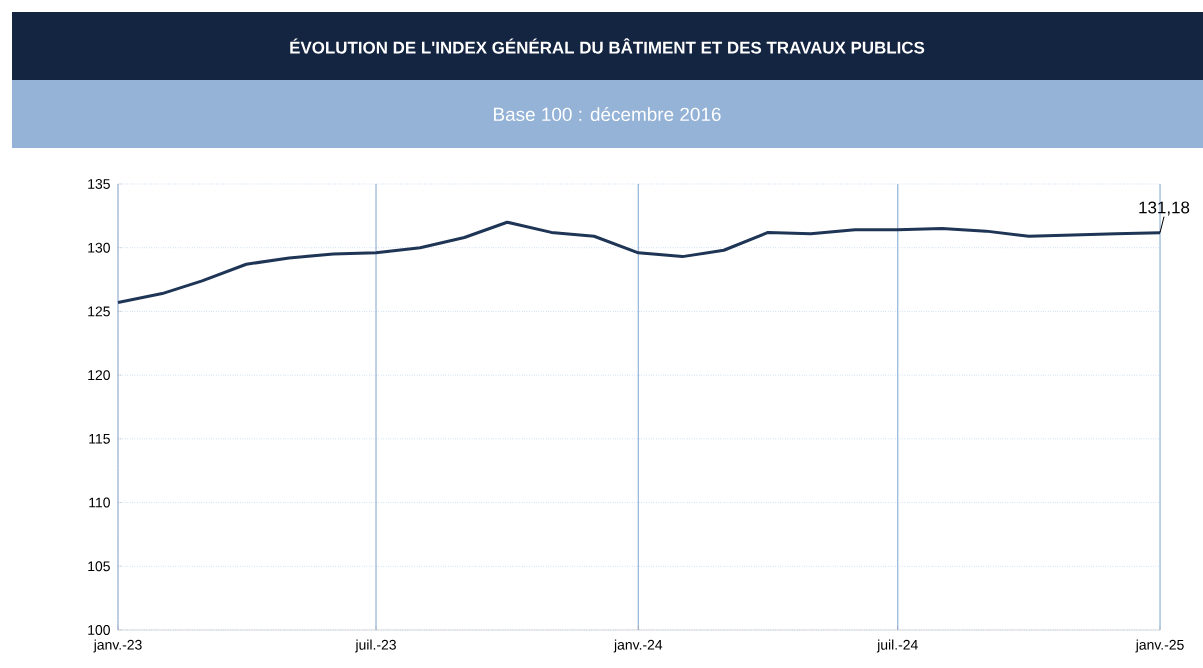  I want to click on y-tick-label: 130, so click(99, 247).